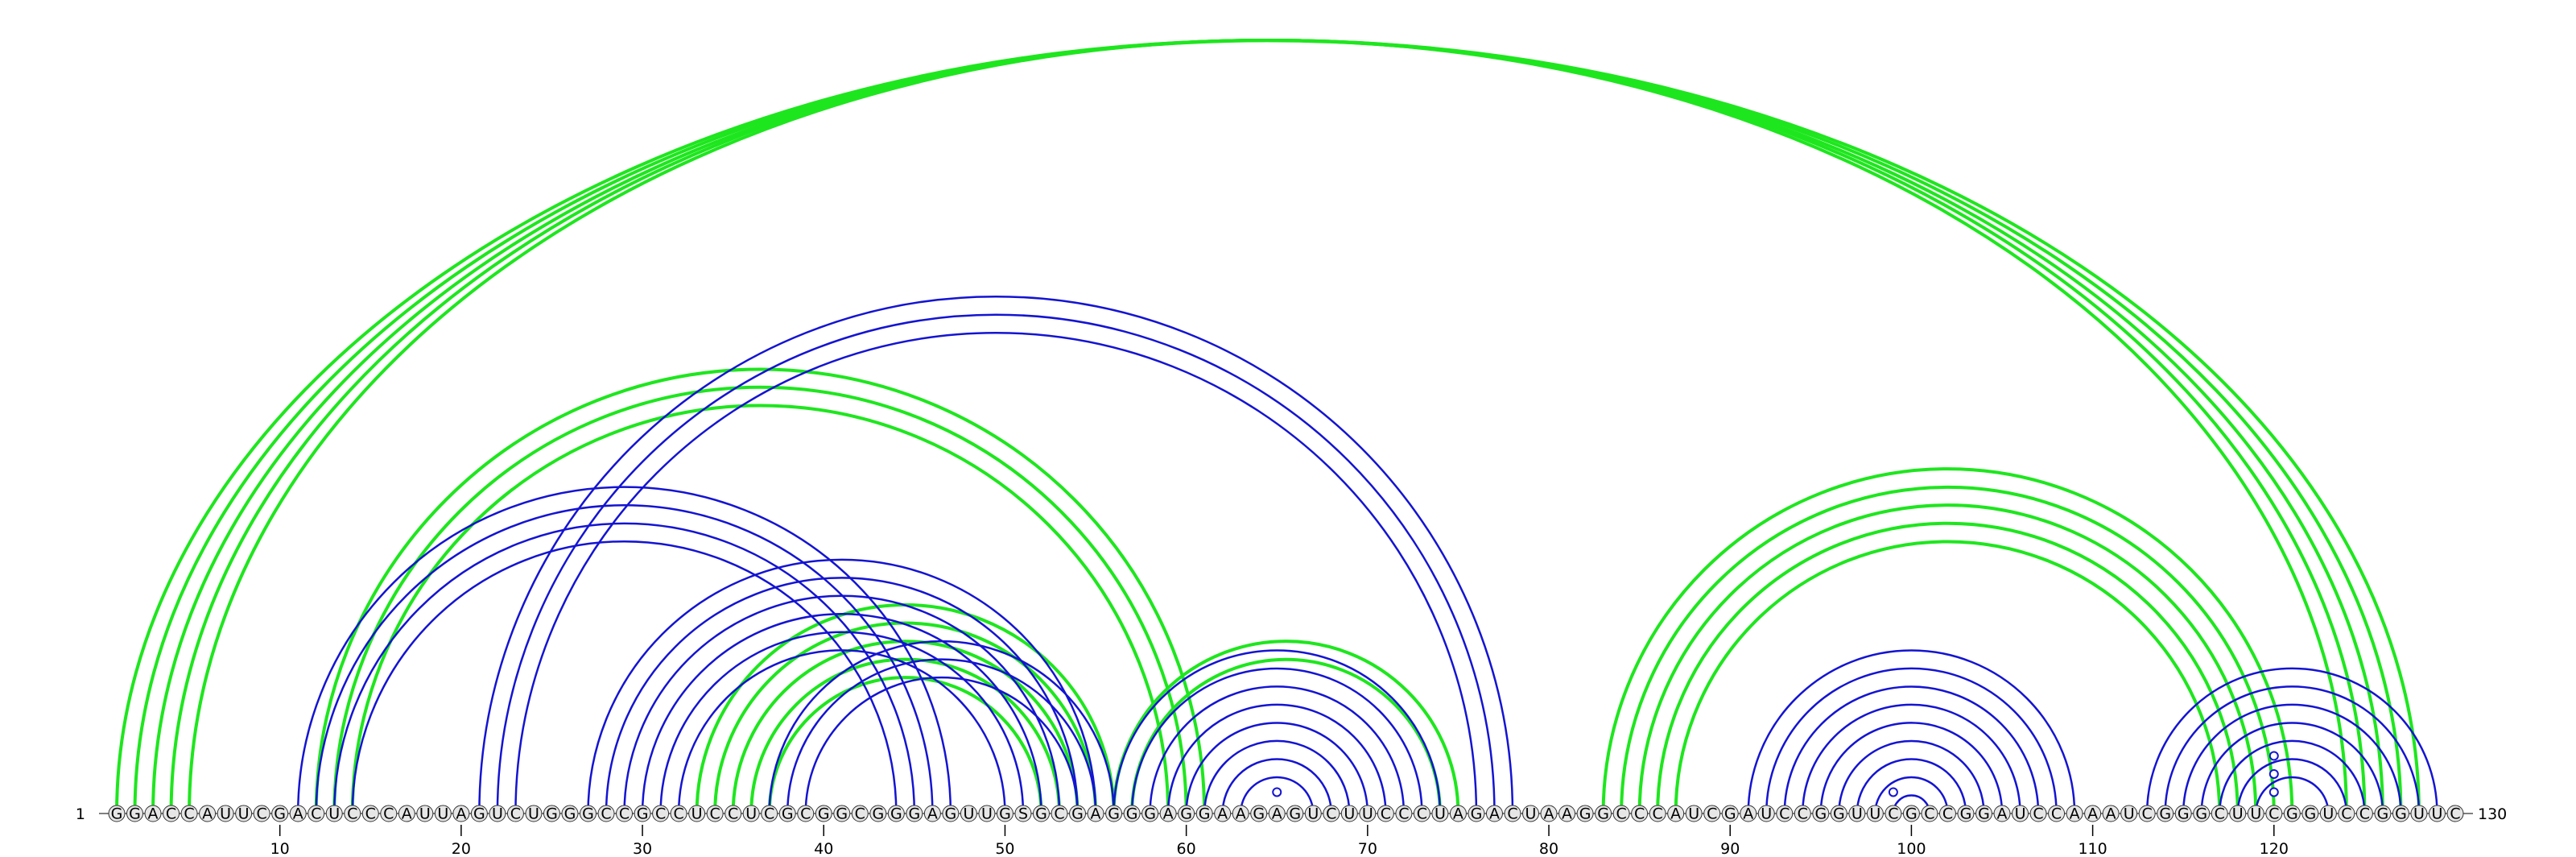 The width and height of the screenshot is (2576, 857). Describe the element at coordinates (2273, 792) in the screenshot. I see `noncanonical-pair-marker` at that location.